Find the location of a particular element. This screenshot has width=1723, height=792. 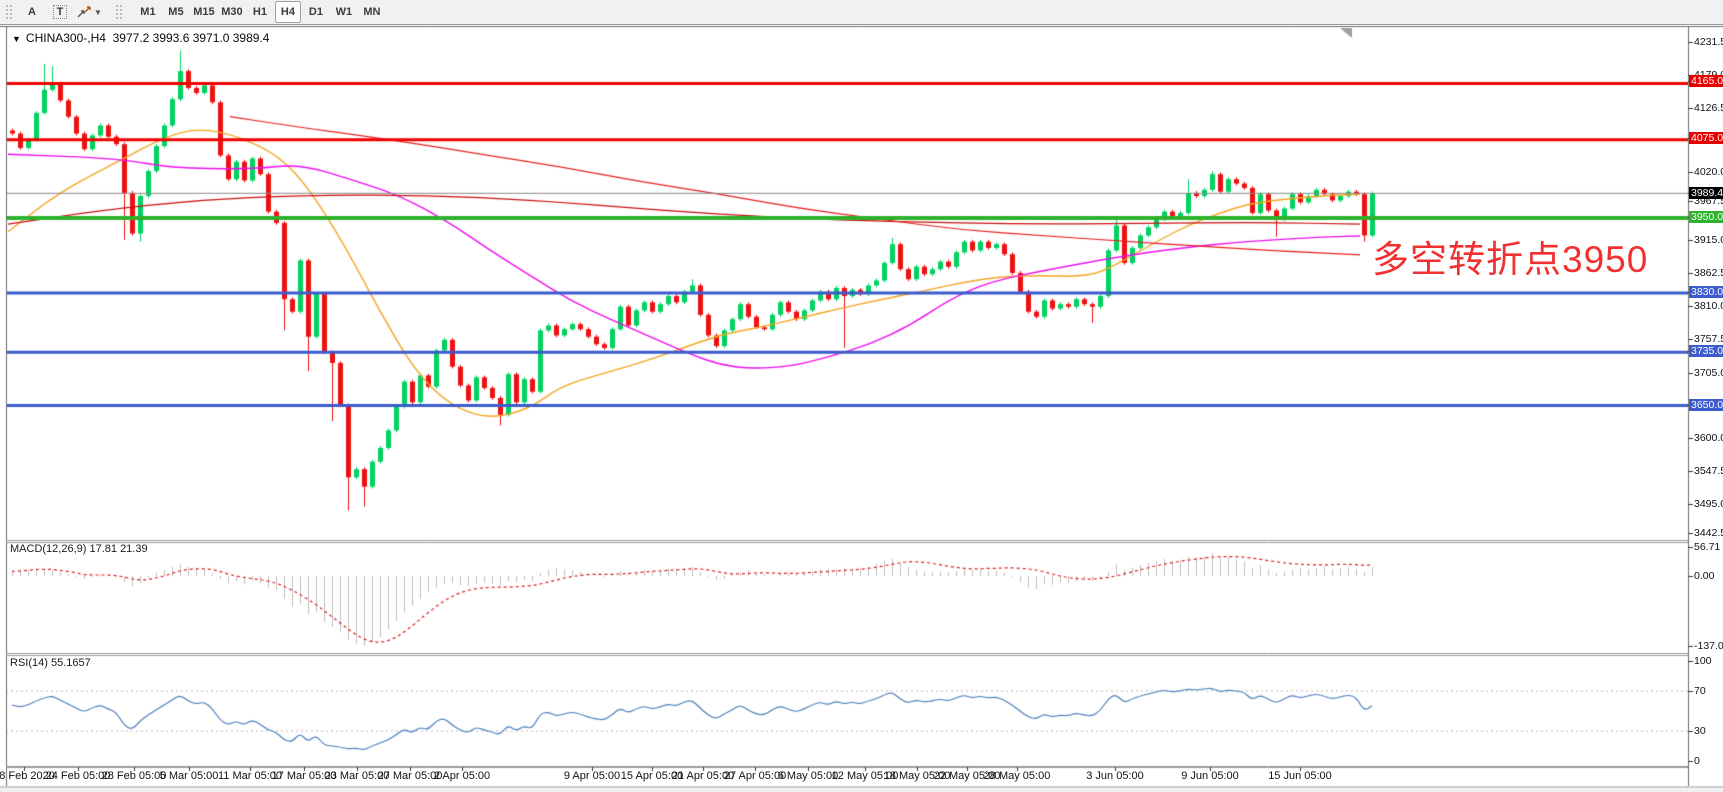

date-tick-label: 18 Feb 2020 is located at coordinates (27, 776).